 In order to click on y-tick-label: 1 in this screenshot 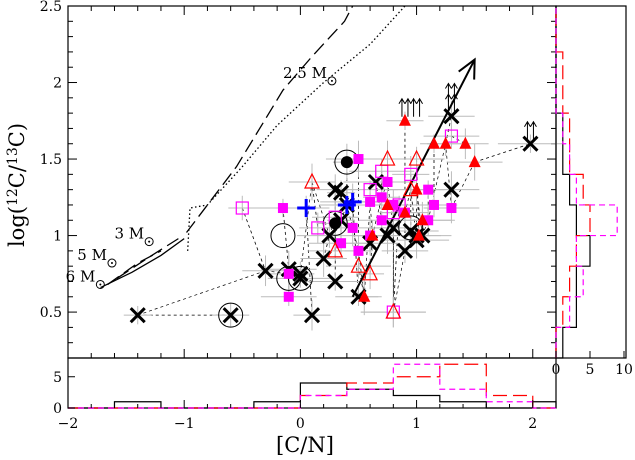, I will do `click(57, 237)`.